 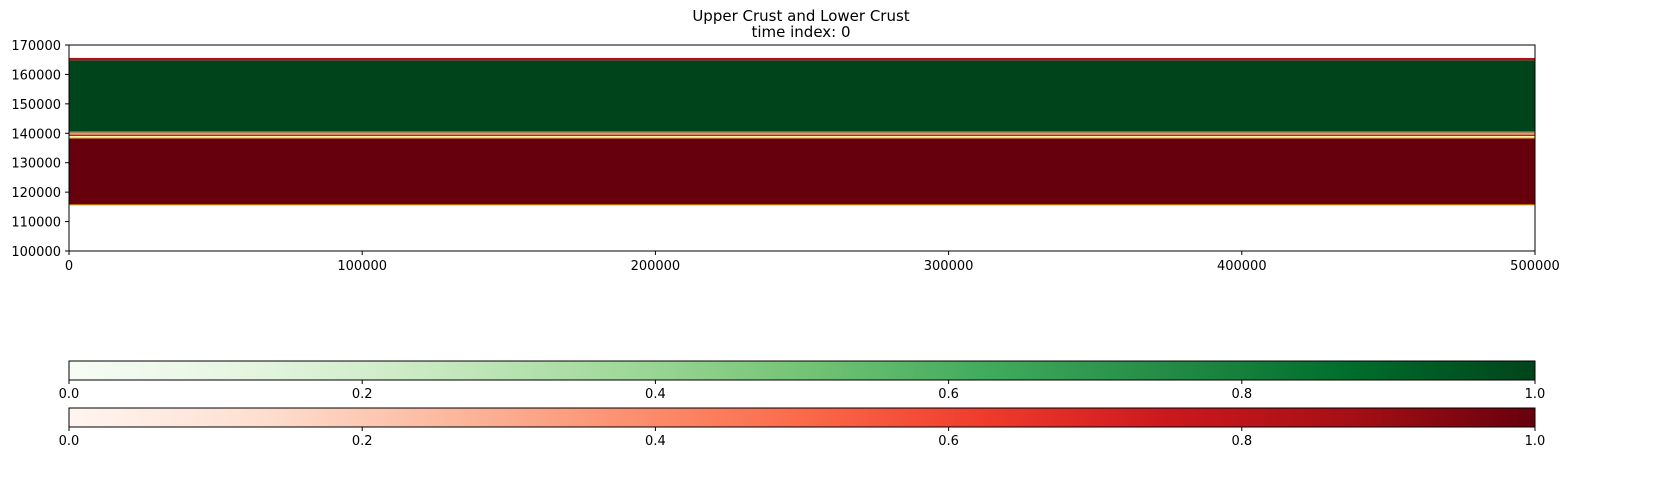 I want to click on y-tick-label: 110000, so click(x=36, y=223).